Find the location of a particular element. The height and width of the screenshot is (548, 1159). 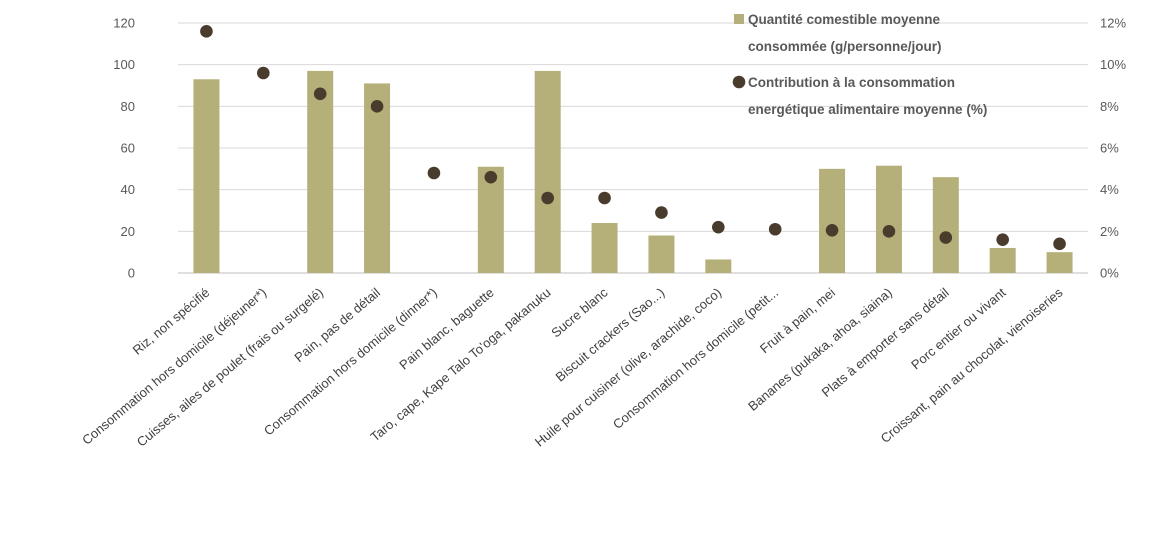

left-tick-label: 100 is located at coordinates (124, 64).